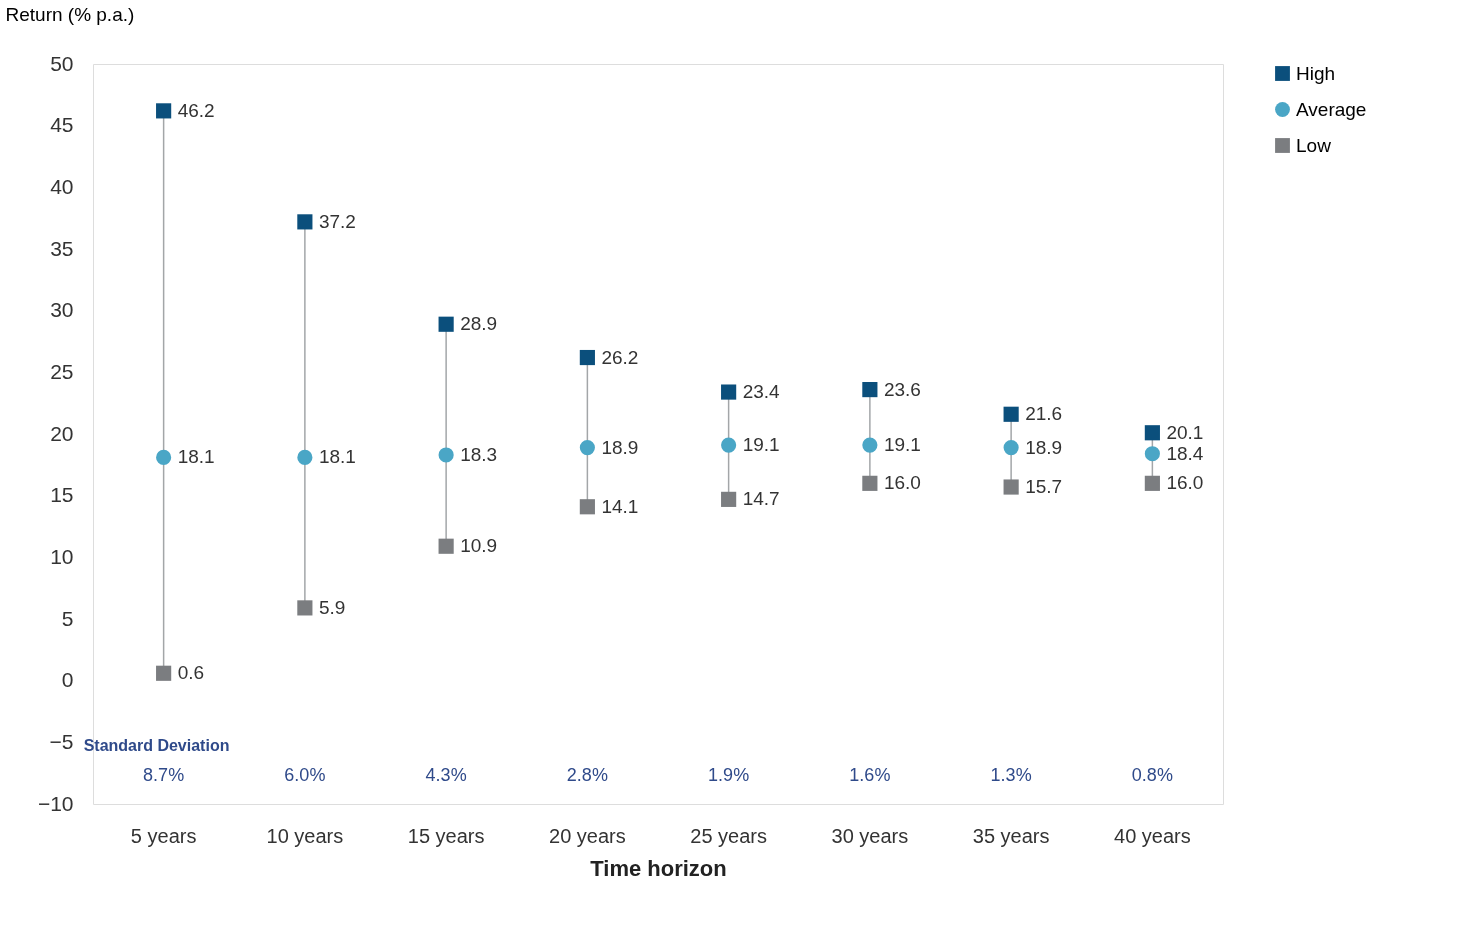 The width and height of the screenshot is (1474, 947). Describe the element at coordinates (62, 556) in the screenshot. I see `y-tick-label: 10` at that location.